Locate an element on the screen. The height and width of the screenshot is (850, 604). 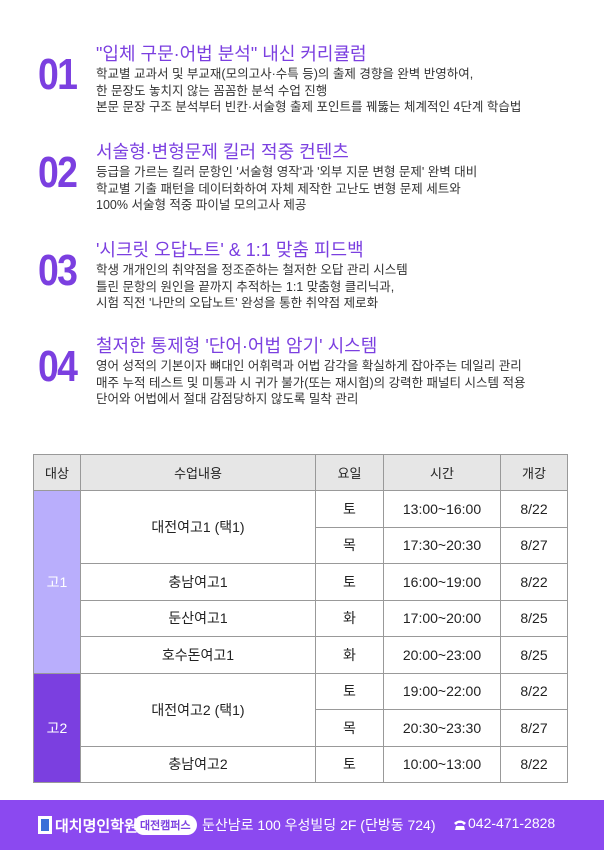
feature-line: 시험 직전 '나만의 오답노트' 완성을 통한 취약점 제로화 is located at coordinates (237, 303).